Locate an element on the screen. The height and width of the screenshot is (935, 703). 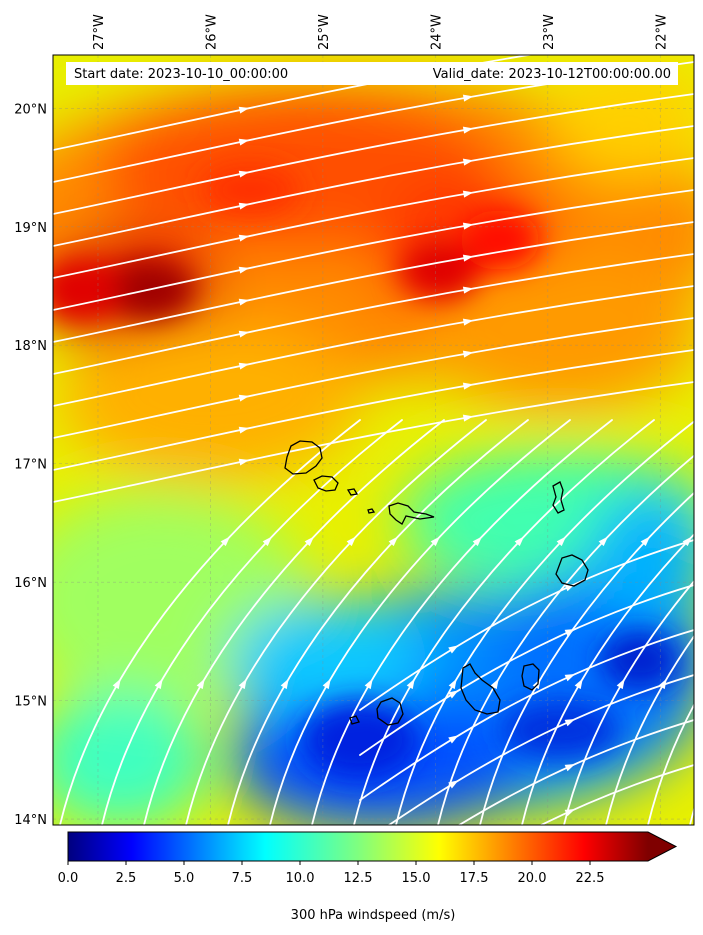
lat-label: 16°N is located at coordinates (30, 583).